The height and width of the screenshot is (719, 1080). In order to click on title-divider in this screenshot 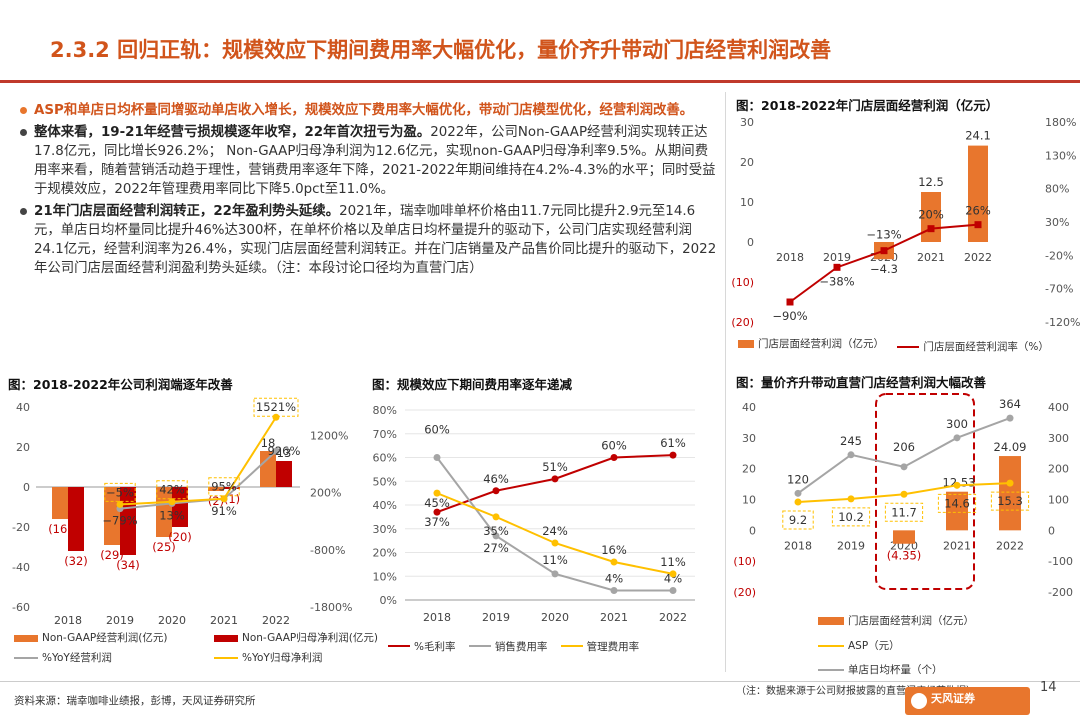, I will do `click(540, 81)`.